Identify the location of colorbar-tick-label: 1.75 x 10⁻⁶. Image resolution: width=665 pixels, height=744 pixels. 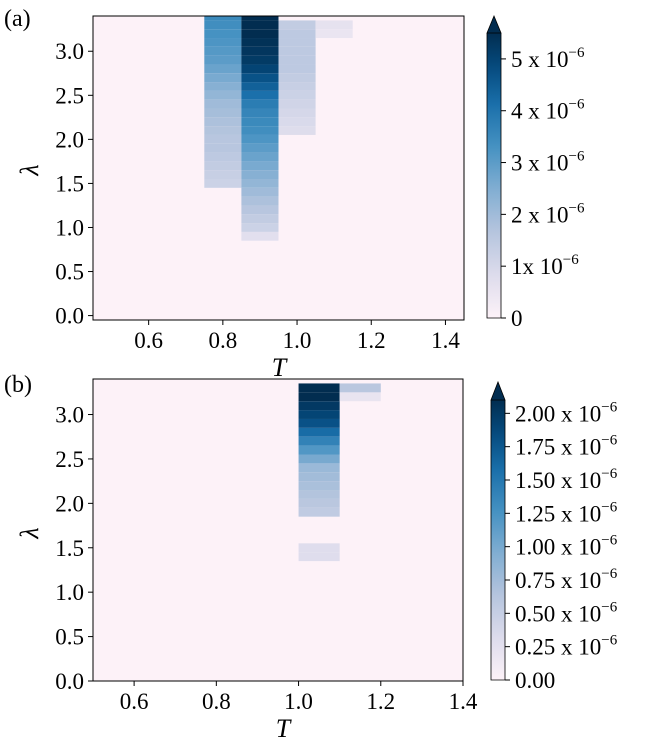
(566, 446).